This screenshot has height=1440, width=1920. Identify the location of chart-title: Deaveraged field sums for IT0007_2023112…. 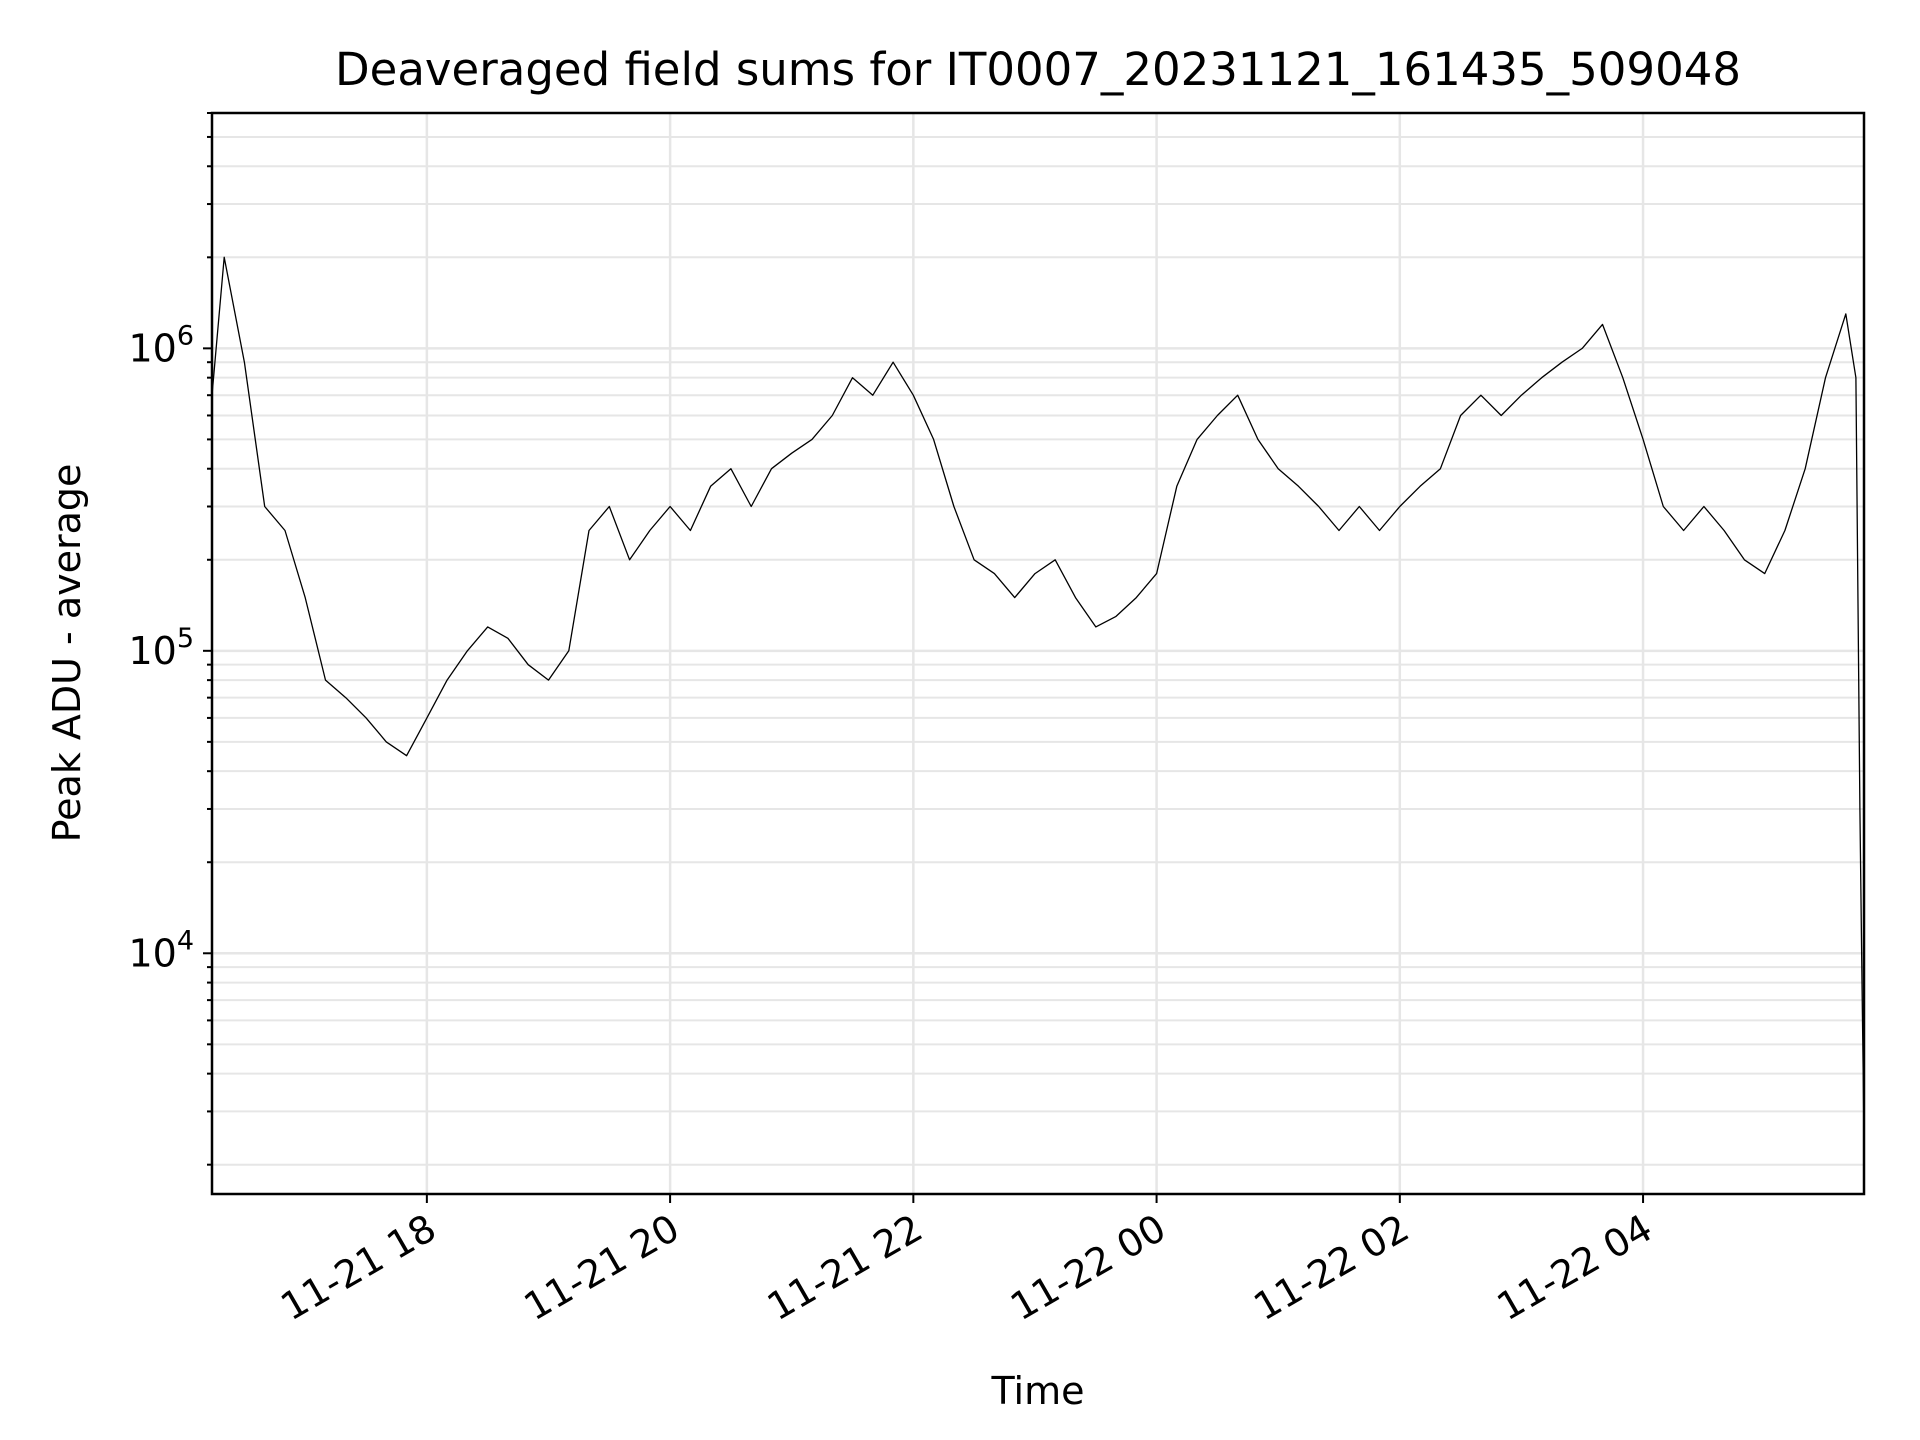
(1038, 69).